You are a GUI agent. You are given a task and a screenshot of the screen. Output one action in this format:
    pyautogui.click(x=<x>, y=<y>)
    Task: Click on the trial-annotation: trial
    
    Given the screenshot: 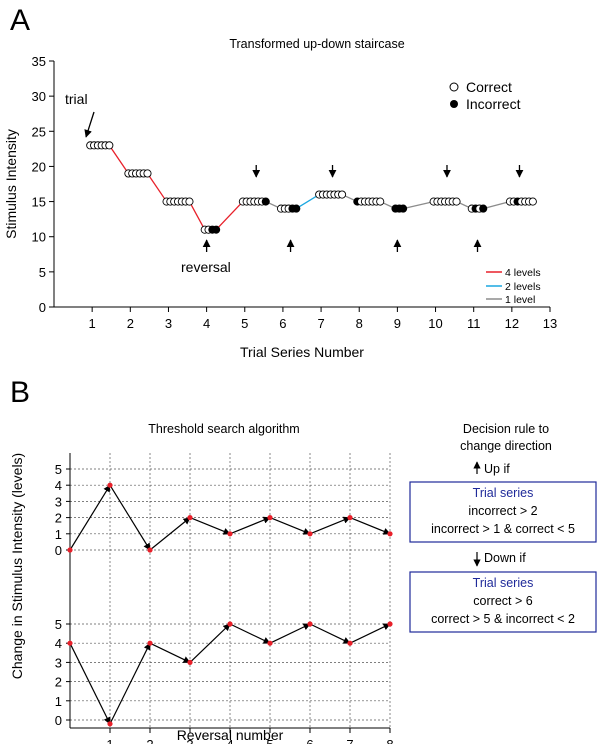 What is the action you would take?
    pyautogui.click(x=76, y=99)
    